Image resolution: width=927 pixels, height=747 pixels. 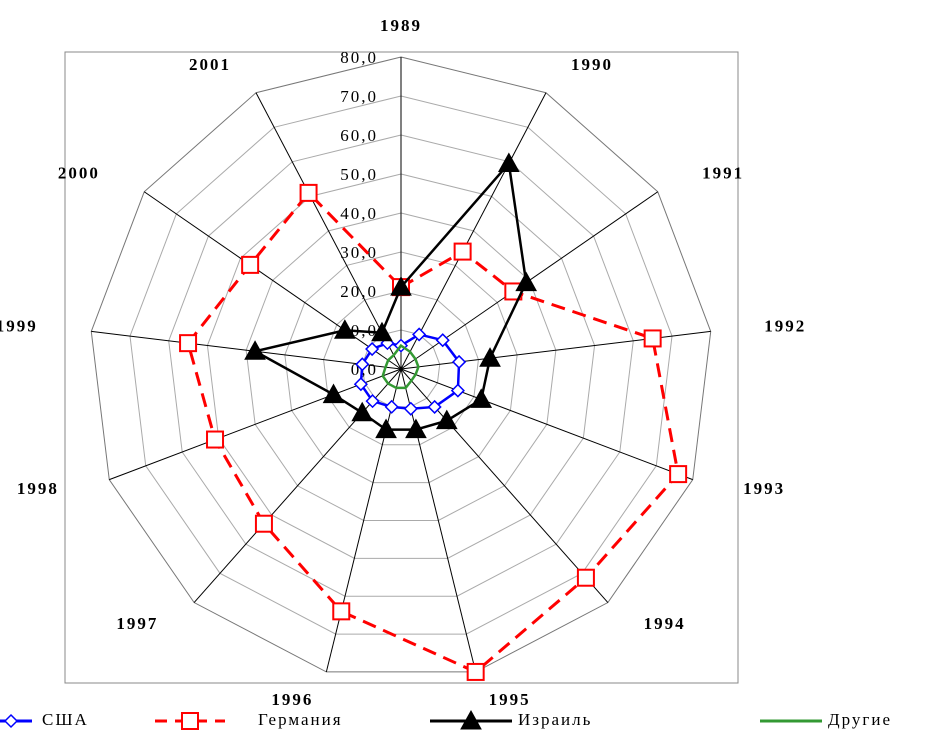 What do you see at coordinates (592, 64) in the screenshot?
I see `category-label: 1990` at bounding box center [592, 64].